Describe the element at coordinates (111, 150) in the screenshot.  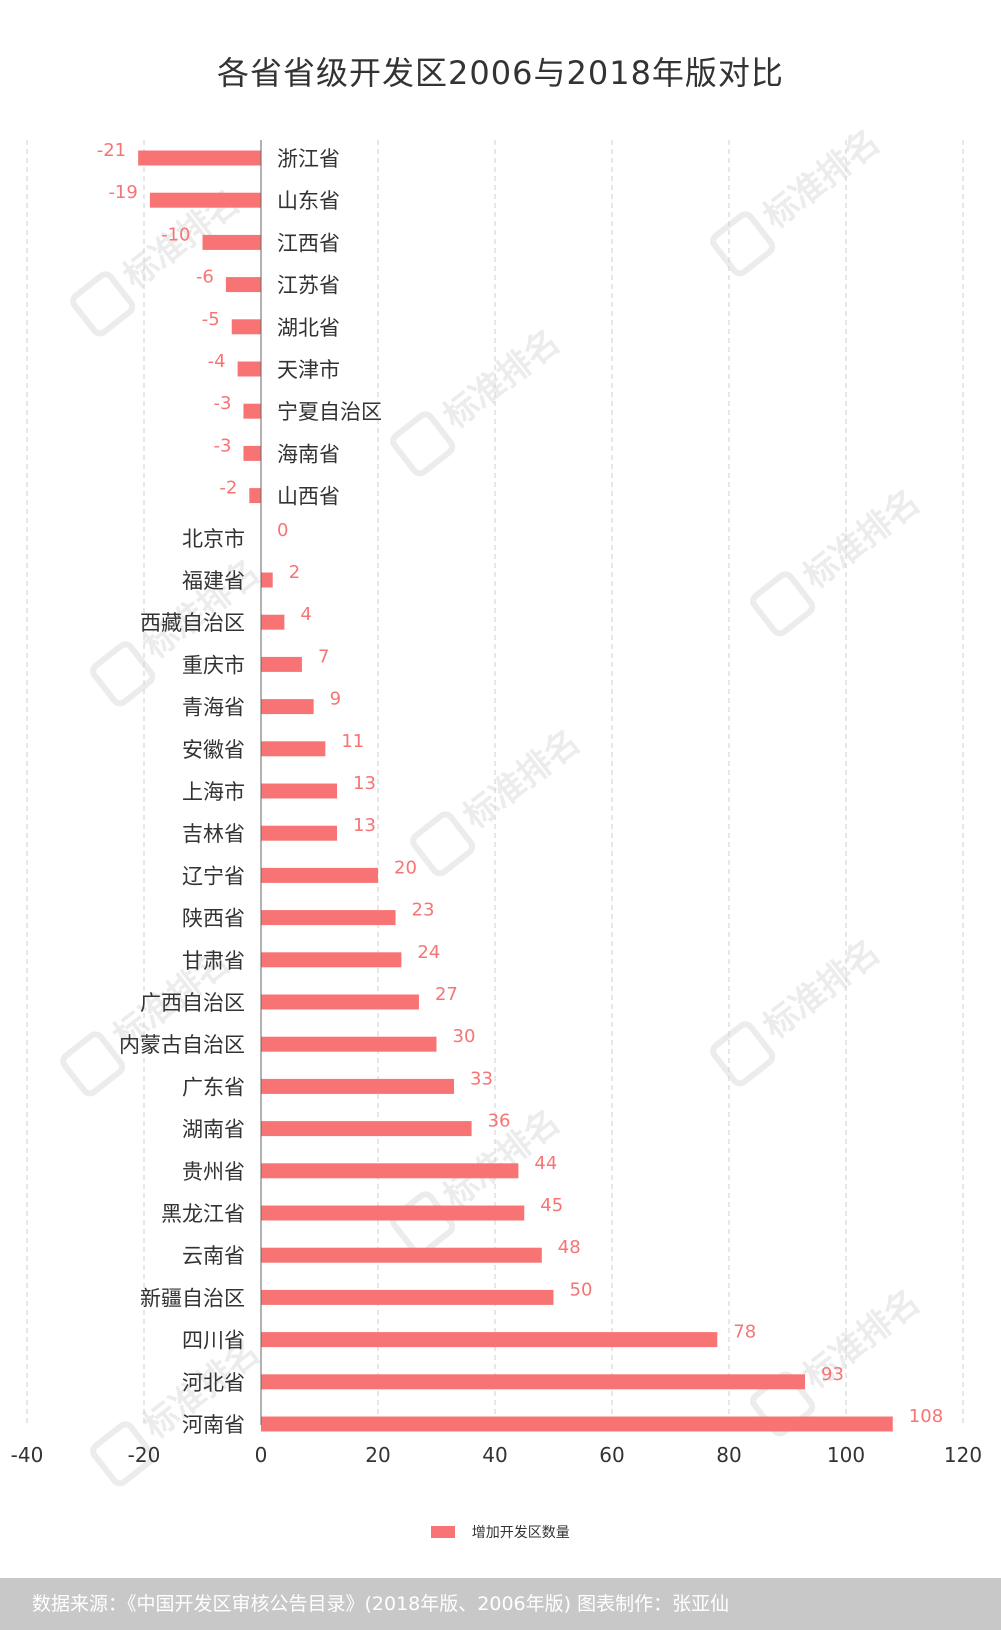
I see `data-label: -21` at that location.